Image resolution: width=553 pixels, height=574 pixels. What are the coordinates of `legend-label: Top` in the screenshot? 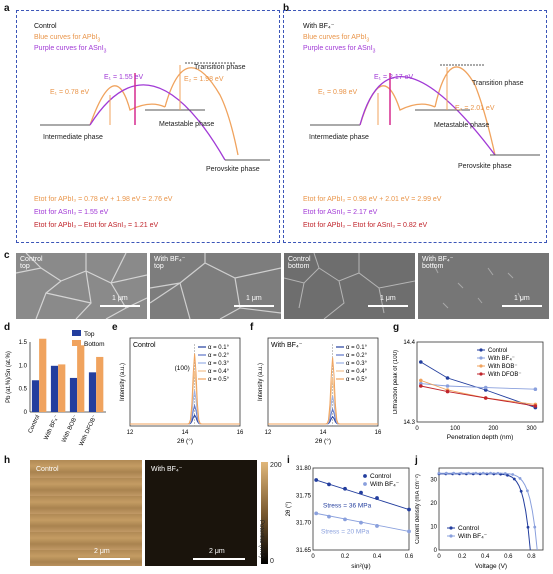 It's located at (89, 334).